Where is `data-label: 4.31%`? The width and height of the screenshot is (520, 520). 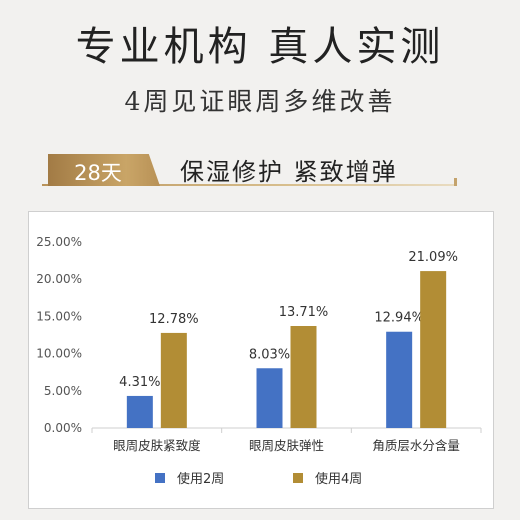 data-label: 4.31% is located at coordinates (139, 382).